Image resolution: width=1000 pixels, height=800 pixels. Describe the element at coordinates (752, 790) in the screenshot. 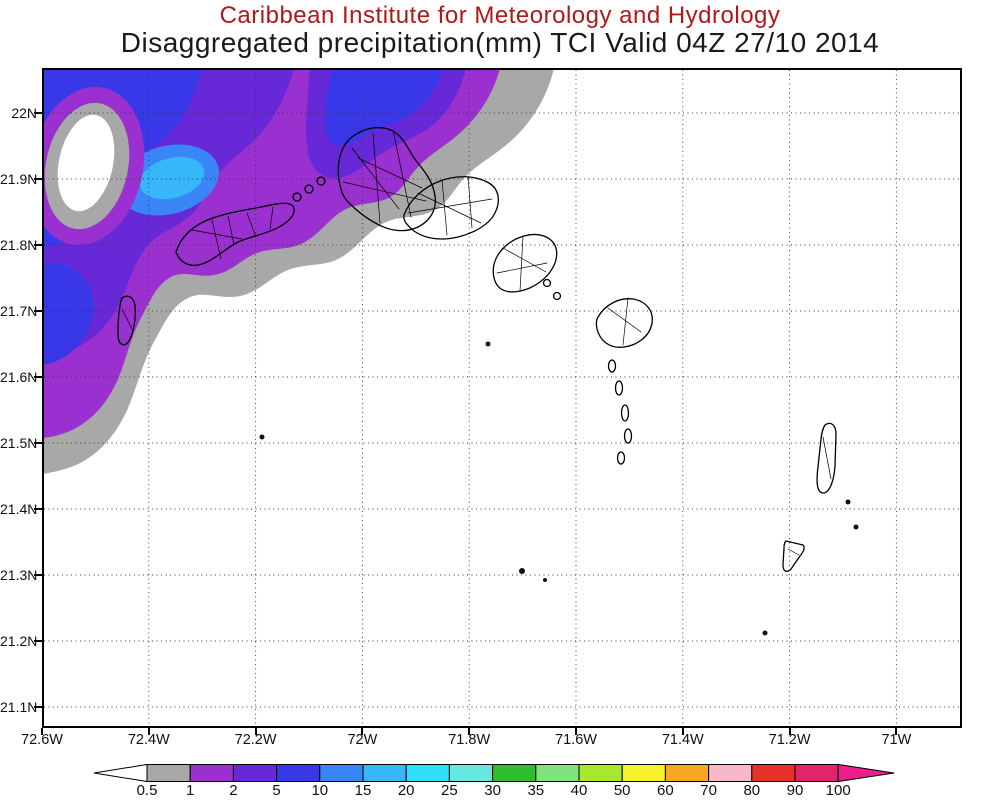

I see `colorbar-tick-label: 80` at that location.